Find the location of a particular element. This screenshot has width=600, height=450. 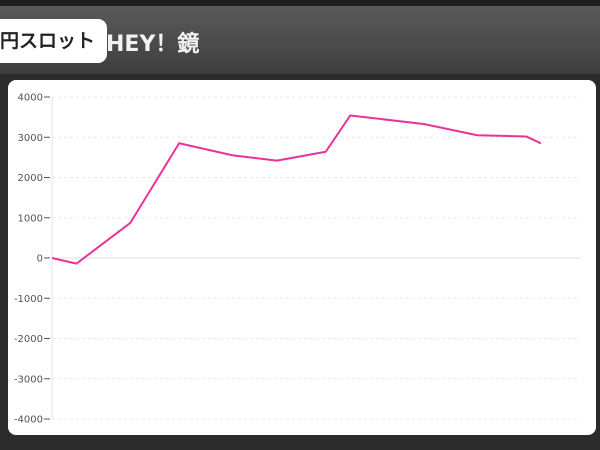

y-tick-label: -3000 is located at coordinates (28, 379).